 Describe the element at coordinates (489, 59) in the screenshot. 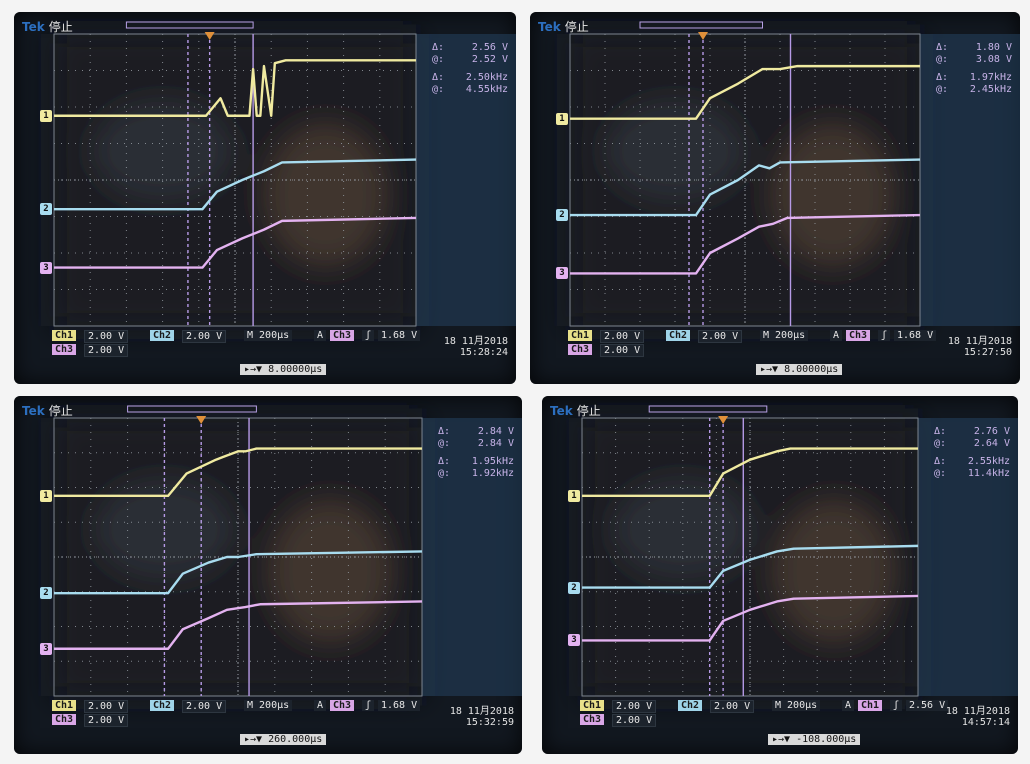

I see `cursor-voltage: 2.52 V` at that location.